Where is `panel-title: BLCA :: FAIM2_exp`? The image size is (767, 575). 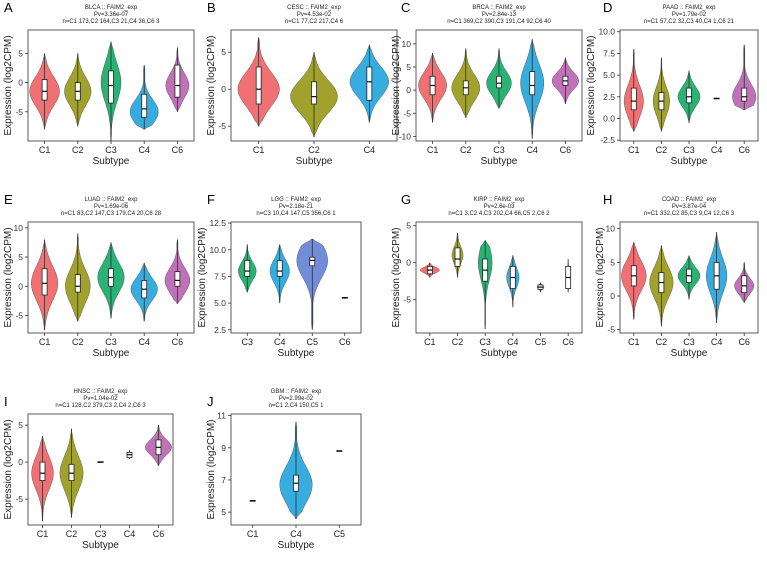 panel-title: BLCA :: FAIM2_exp is located at coordinates (111, 8).